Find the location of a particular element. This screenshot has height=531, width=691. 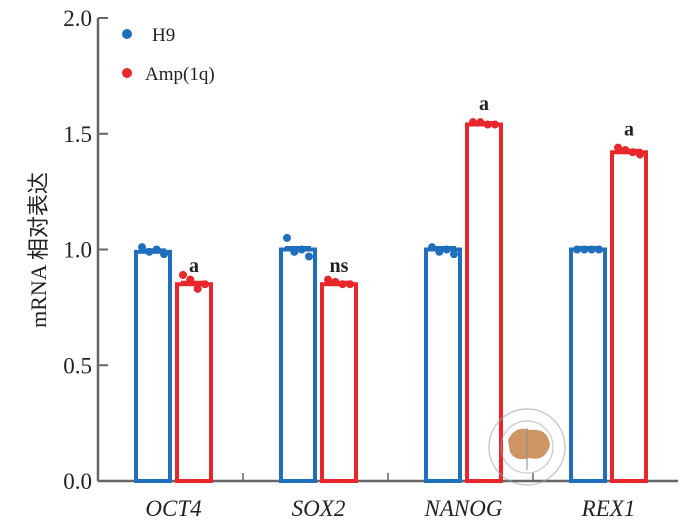

logo-inner-ring is located at coordinates (527, 447).